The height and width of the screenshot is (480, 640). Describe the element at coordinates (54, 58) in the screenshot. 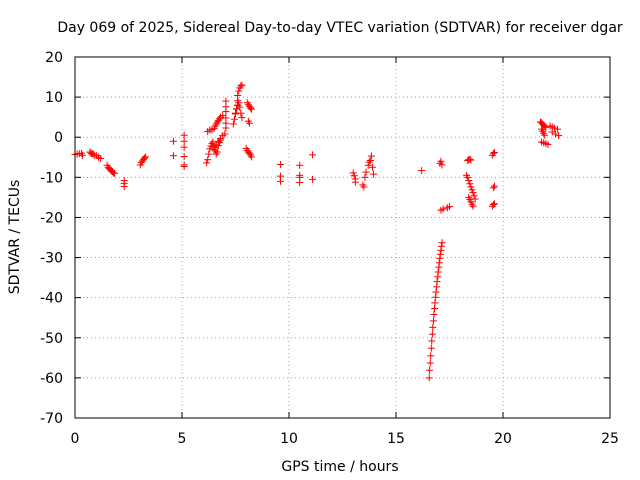

I see `y-tick-label: 20` at that location.